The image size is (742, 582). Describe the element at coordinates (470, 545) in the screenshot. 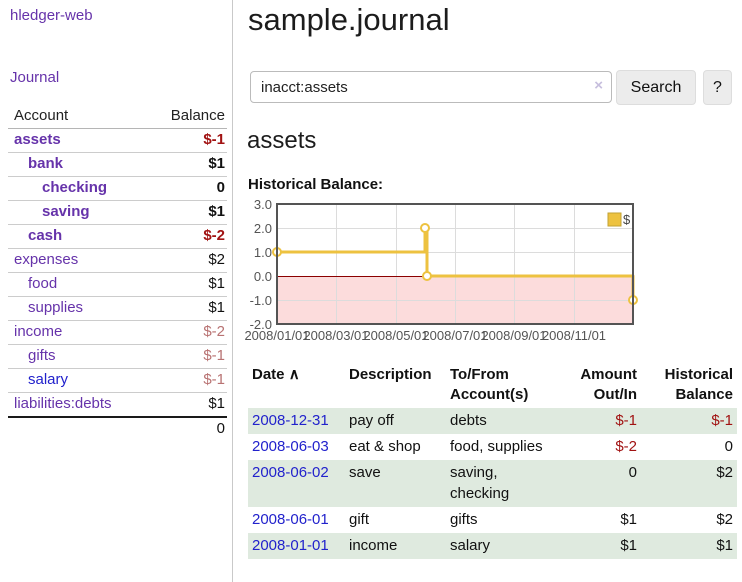

I see `transaction-accounts: salary` at that location.